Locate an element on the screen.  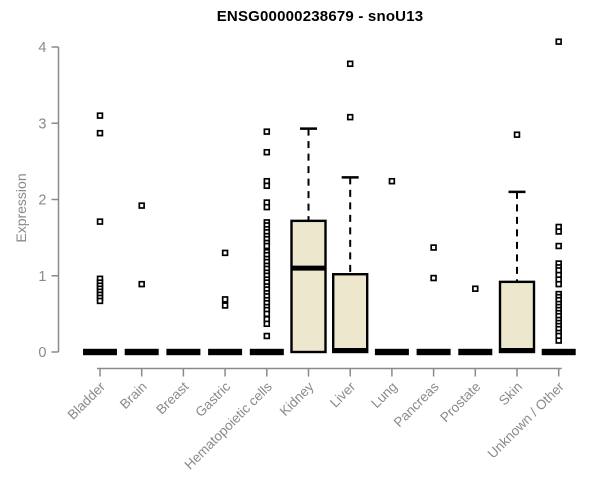
x-tick-label: Breast is located at coordinates (172, 398).